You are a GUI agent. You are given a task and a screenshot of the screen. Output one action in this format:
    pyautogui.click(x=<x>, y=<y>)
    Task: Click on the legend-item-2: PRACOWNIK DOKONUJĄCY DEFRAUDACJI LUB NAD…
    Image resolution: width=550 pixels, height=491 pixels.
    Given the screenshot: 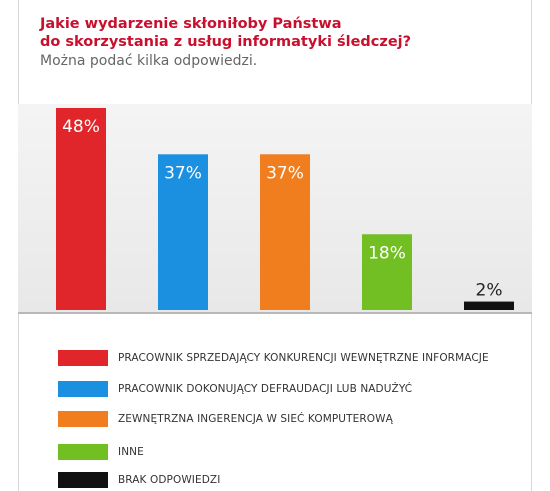 What is the action you would take?
    pyautogui.click(x=288, y=389)
    